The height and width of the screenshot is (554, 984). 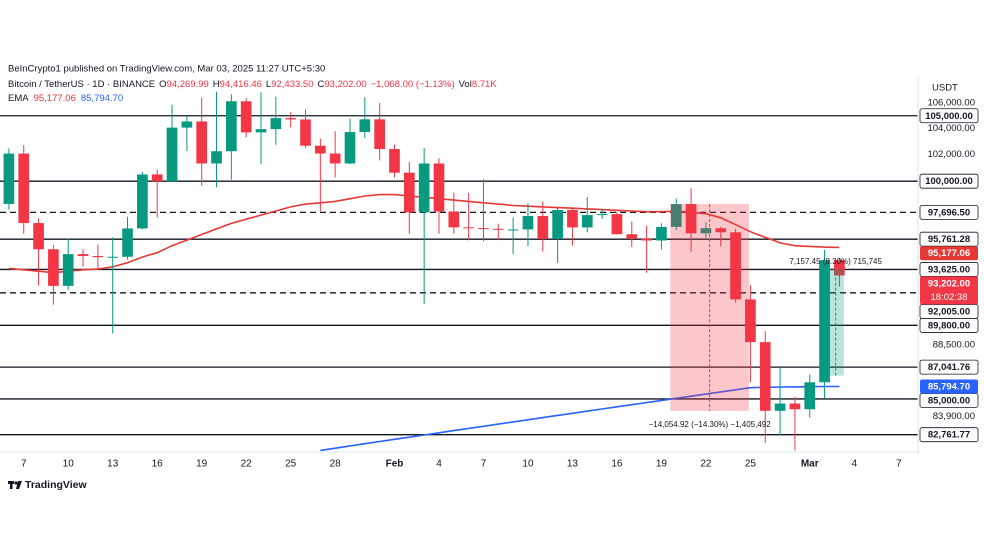 I want to click on symbol: Bitcoin / TetherUS · 1D · BINANCE, so click(x=81, y=84).